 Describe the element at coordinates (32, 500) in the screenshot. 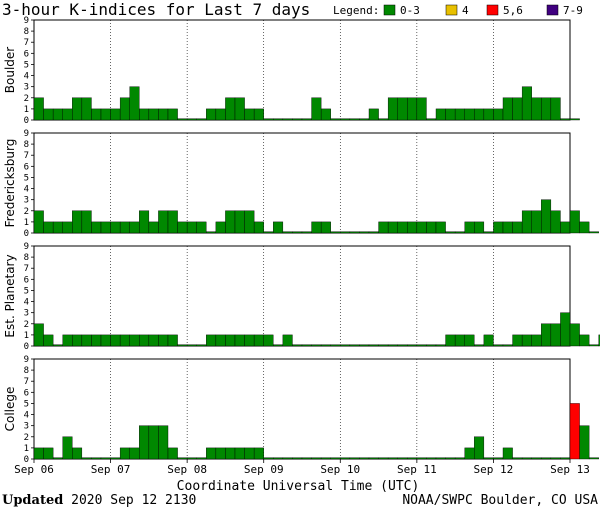

I see `updated-label: Updated` at that location.